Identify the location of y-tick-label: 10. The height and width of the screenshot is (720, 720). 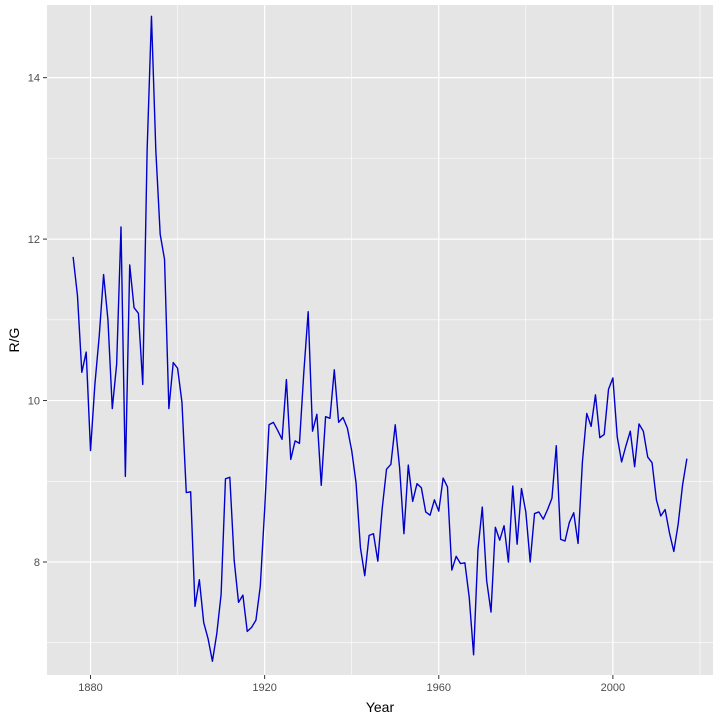
(34, 402).